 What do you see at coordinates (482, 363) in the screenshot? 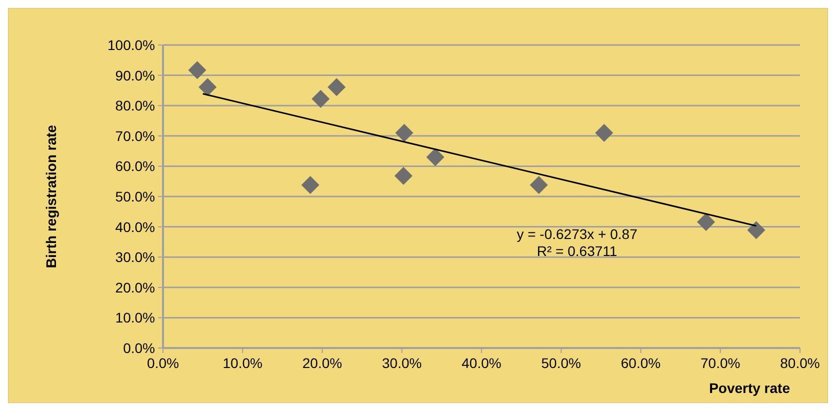
I see `x-tick-label: 40.0%` at bounding box center [482, 363].